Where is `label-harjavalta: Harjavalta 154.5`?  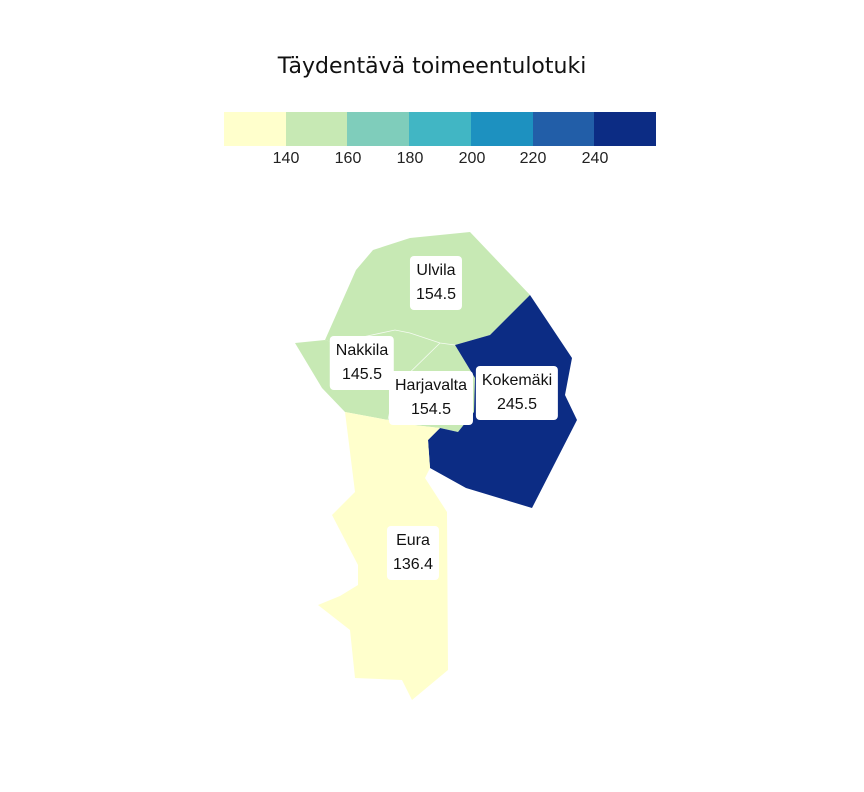
label-harjavalta: Harjavalta 154.5 is located at coordinates (431, 398).